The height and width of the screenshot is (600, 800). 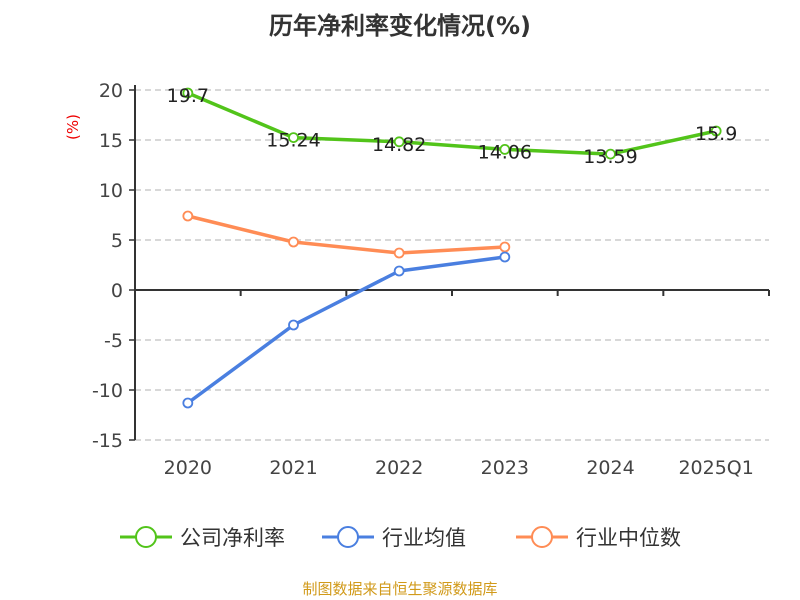 What do you see at coordinates (73, 127) in the screenshot?
I see `y-axis-label: (%)` at bounding box center [73, 127].